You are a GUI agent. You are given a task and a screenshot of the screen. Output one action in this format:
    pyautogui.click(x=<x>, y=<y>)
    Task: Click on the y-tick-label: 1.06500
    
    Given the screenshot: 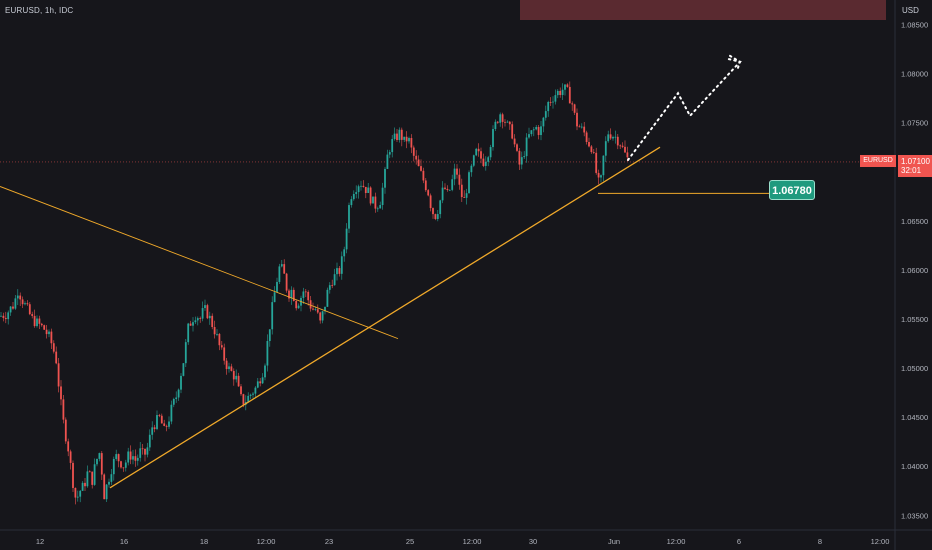 What is the action you would take?
    pyautogui.click(x=914, y=221)
    